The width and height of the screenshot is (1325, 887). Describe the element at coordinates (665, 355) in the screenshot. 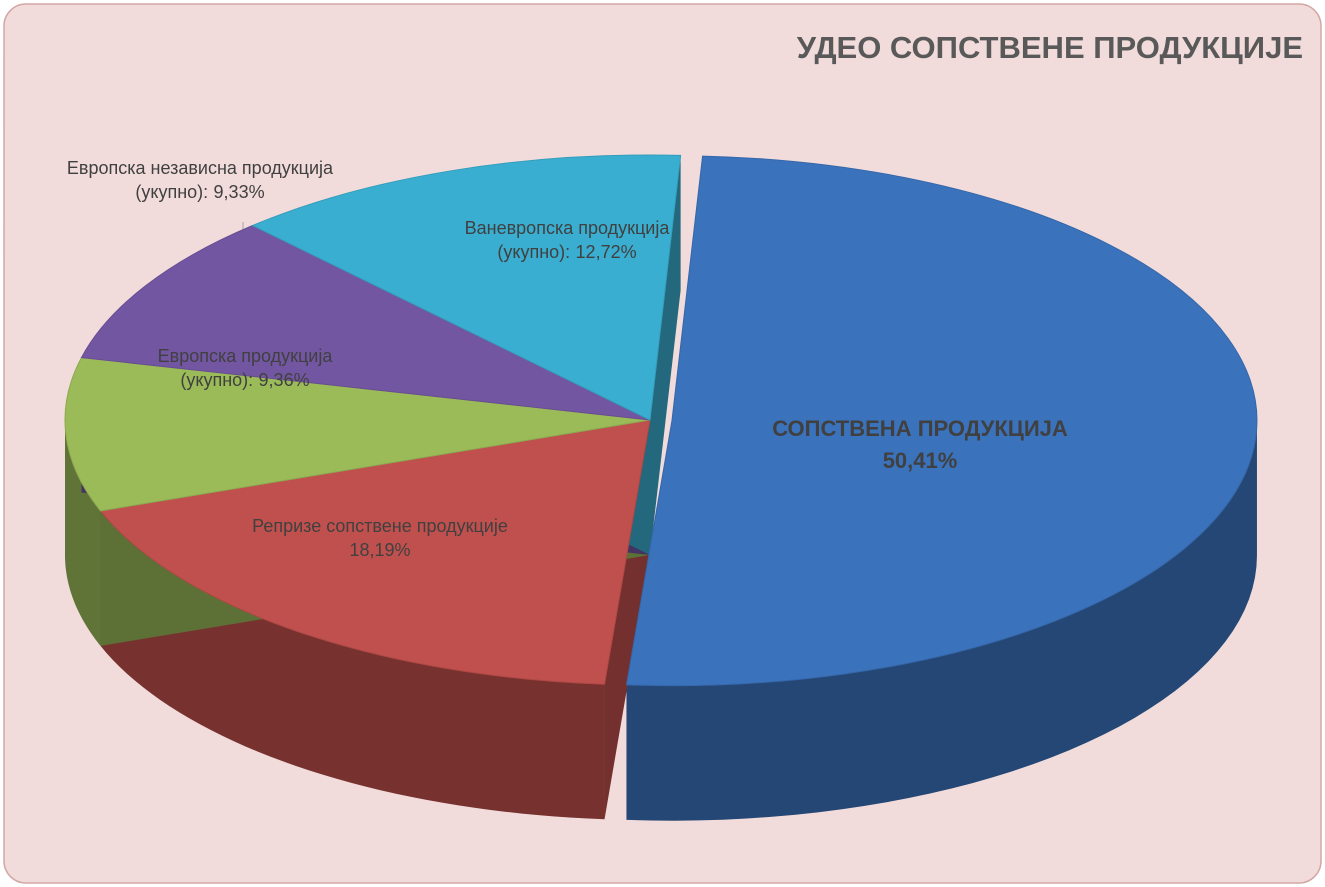

I see `slice-edge` at that location.